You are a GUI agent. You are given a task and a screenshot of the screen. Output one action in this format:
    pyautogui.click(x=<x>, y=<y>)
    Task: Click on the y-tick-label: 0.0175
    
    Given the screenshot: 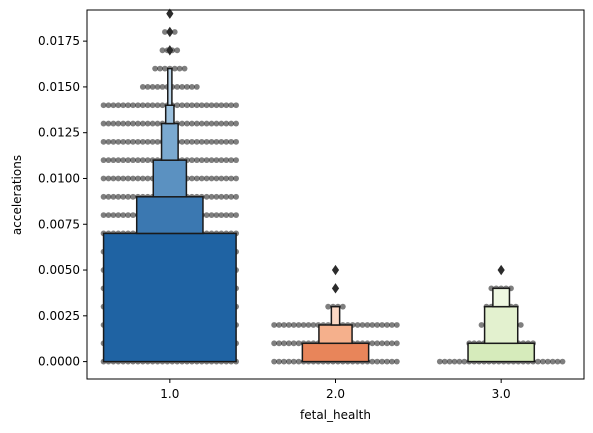 What is the action you would take?
    pyautogui.click(x=59, y=41)
    